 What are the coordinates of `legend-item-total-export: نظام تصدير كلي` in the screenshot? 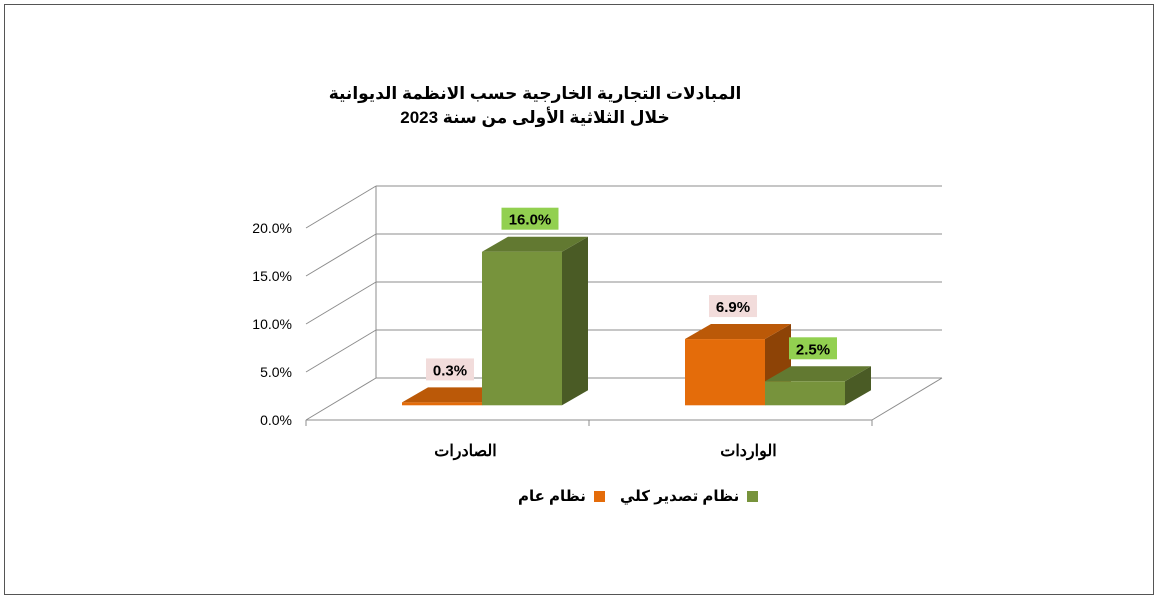 It's located at (689, 496).